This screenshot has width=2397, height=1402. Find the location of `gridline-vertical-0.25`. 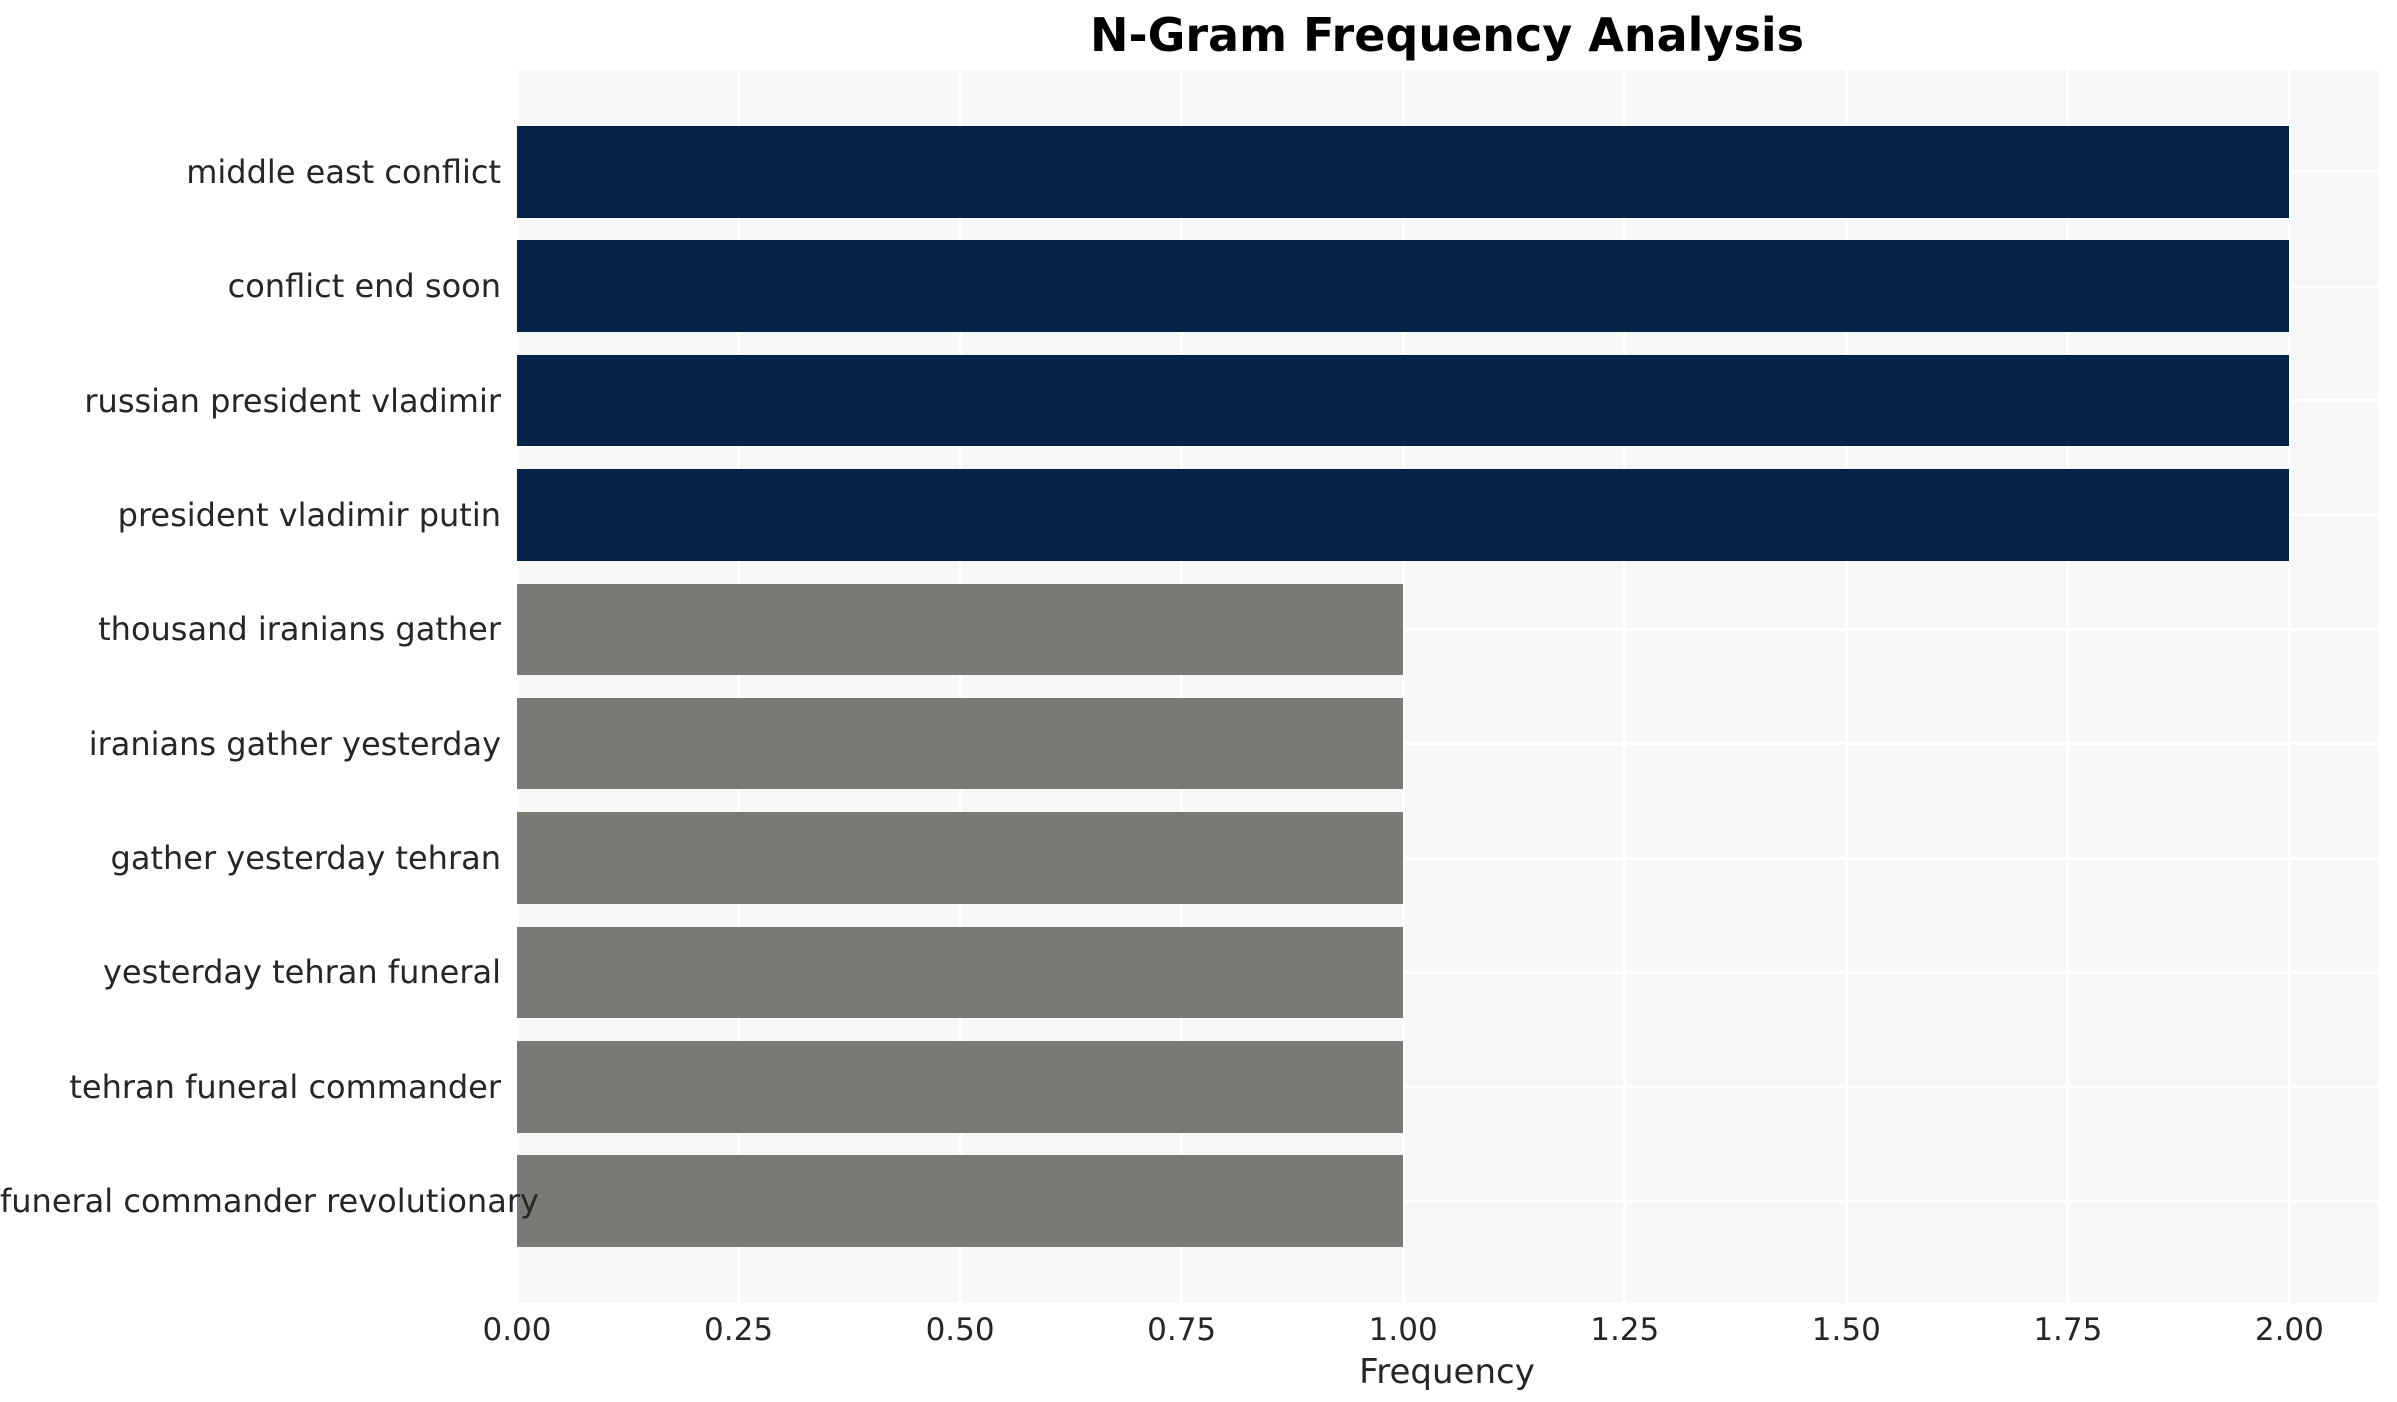

gridline-vertical-0.25 is located at coordinates (739, 686).